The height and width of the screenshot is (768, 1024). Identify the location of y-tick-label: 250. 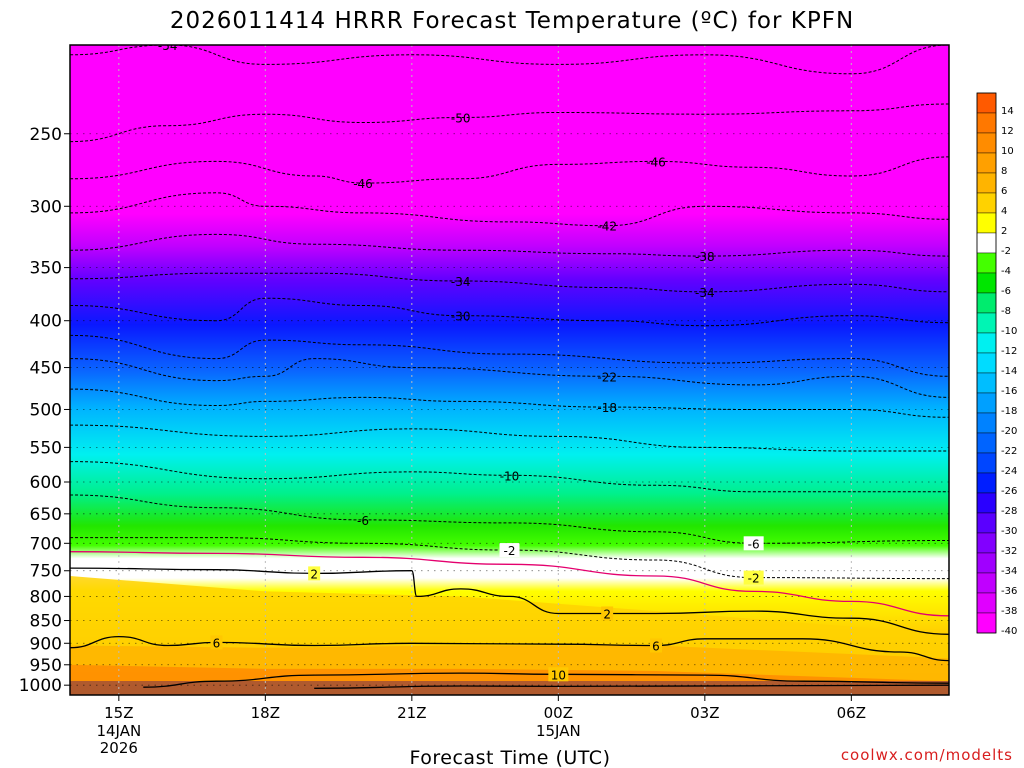
(46, 135).